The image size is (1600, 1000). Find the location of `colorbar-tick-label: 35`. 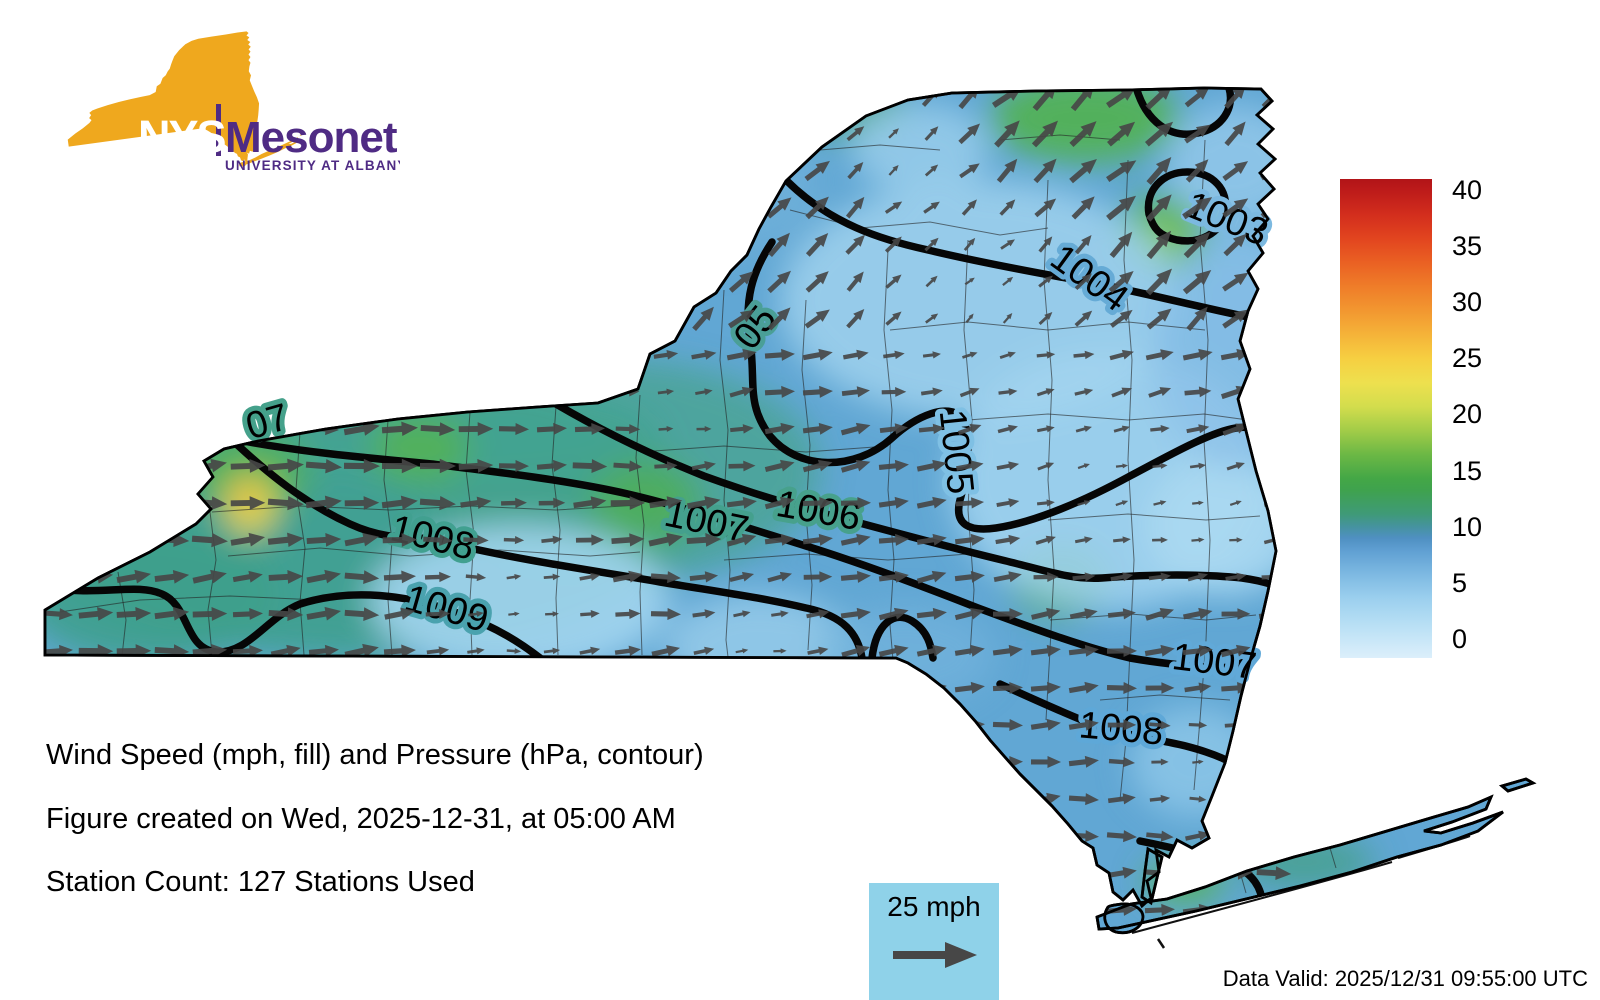

colorbar-tick-label: 35 is located at coordinates (1467, 246).